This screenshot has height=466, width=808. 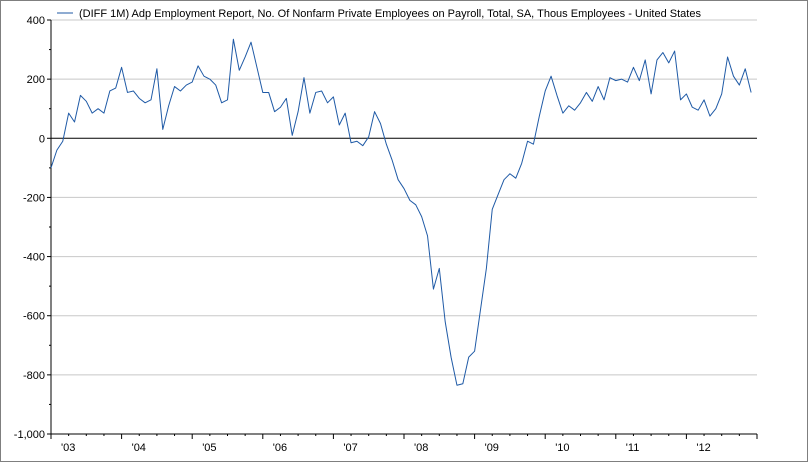 I want to click on x-tick-label: '07, so click(x=350, y=448).